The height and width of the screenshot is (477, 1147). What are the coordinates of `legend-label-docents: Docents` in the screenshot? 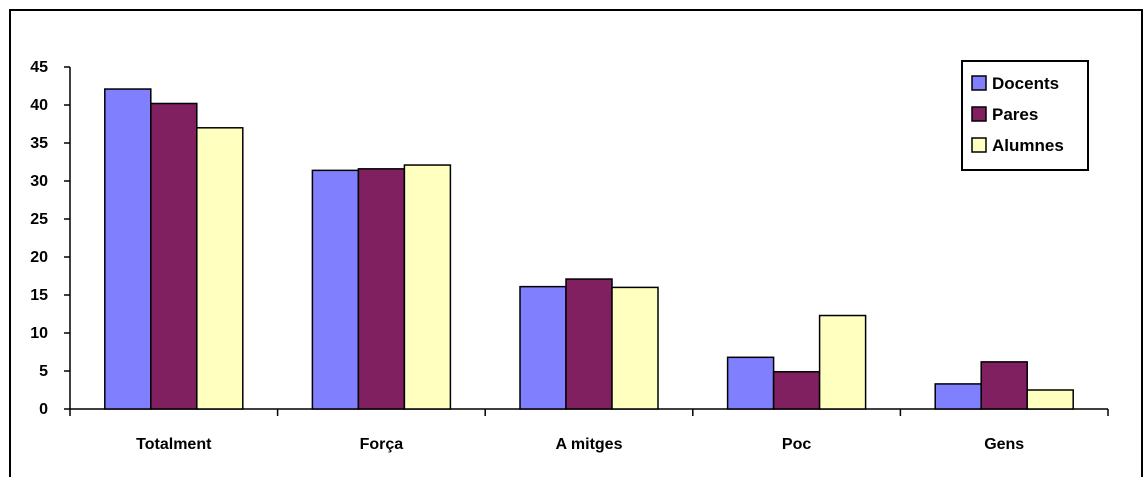 It's located at (1025, 83).